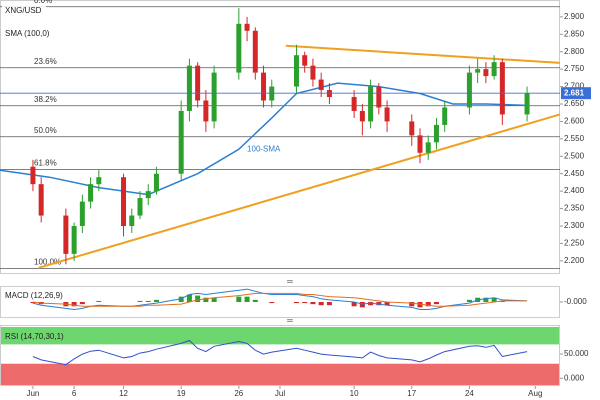 The height and width of the screenshot is (400, 600). Describe the element at coordinates (45, 99) in the screenshot. I see `fib-label: 38.2%` at that location.